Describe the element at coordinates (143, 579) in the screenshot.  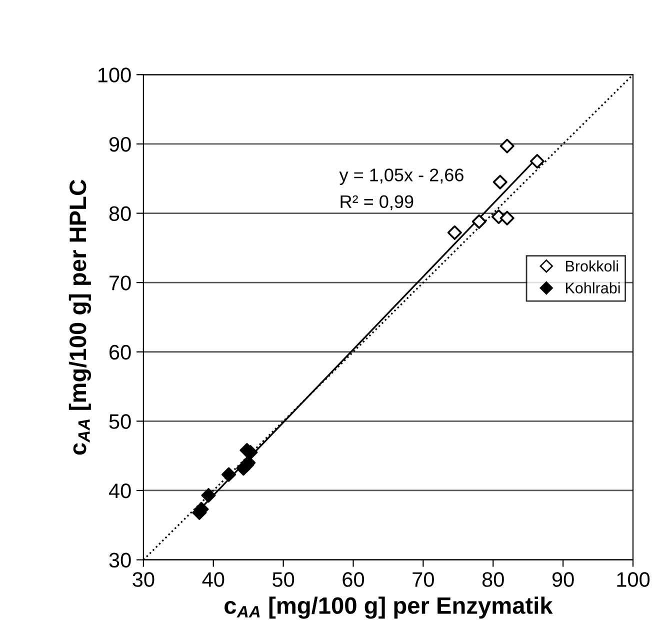
I see `x-tick-label: 30` at that location.